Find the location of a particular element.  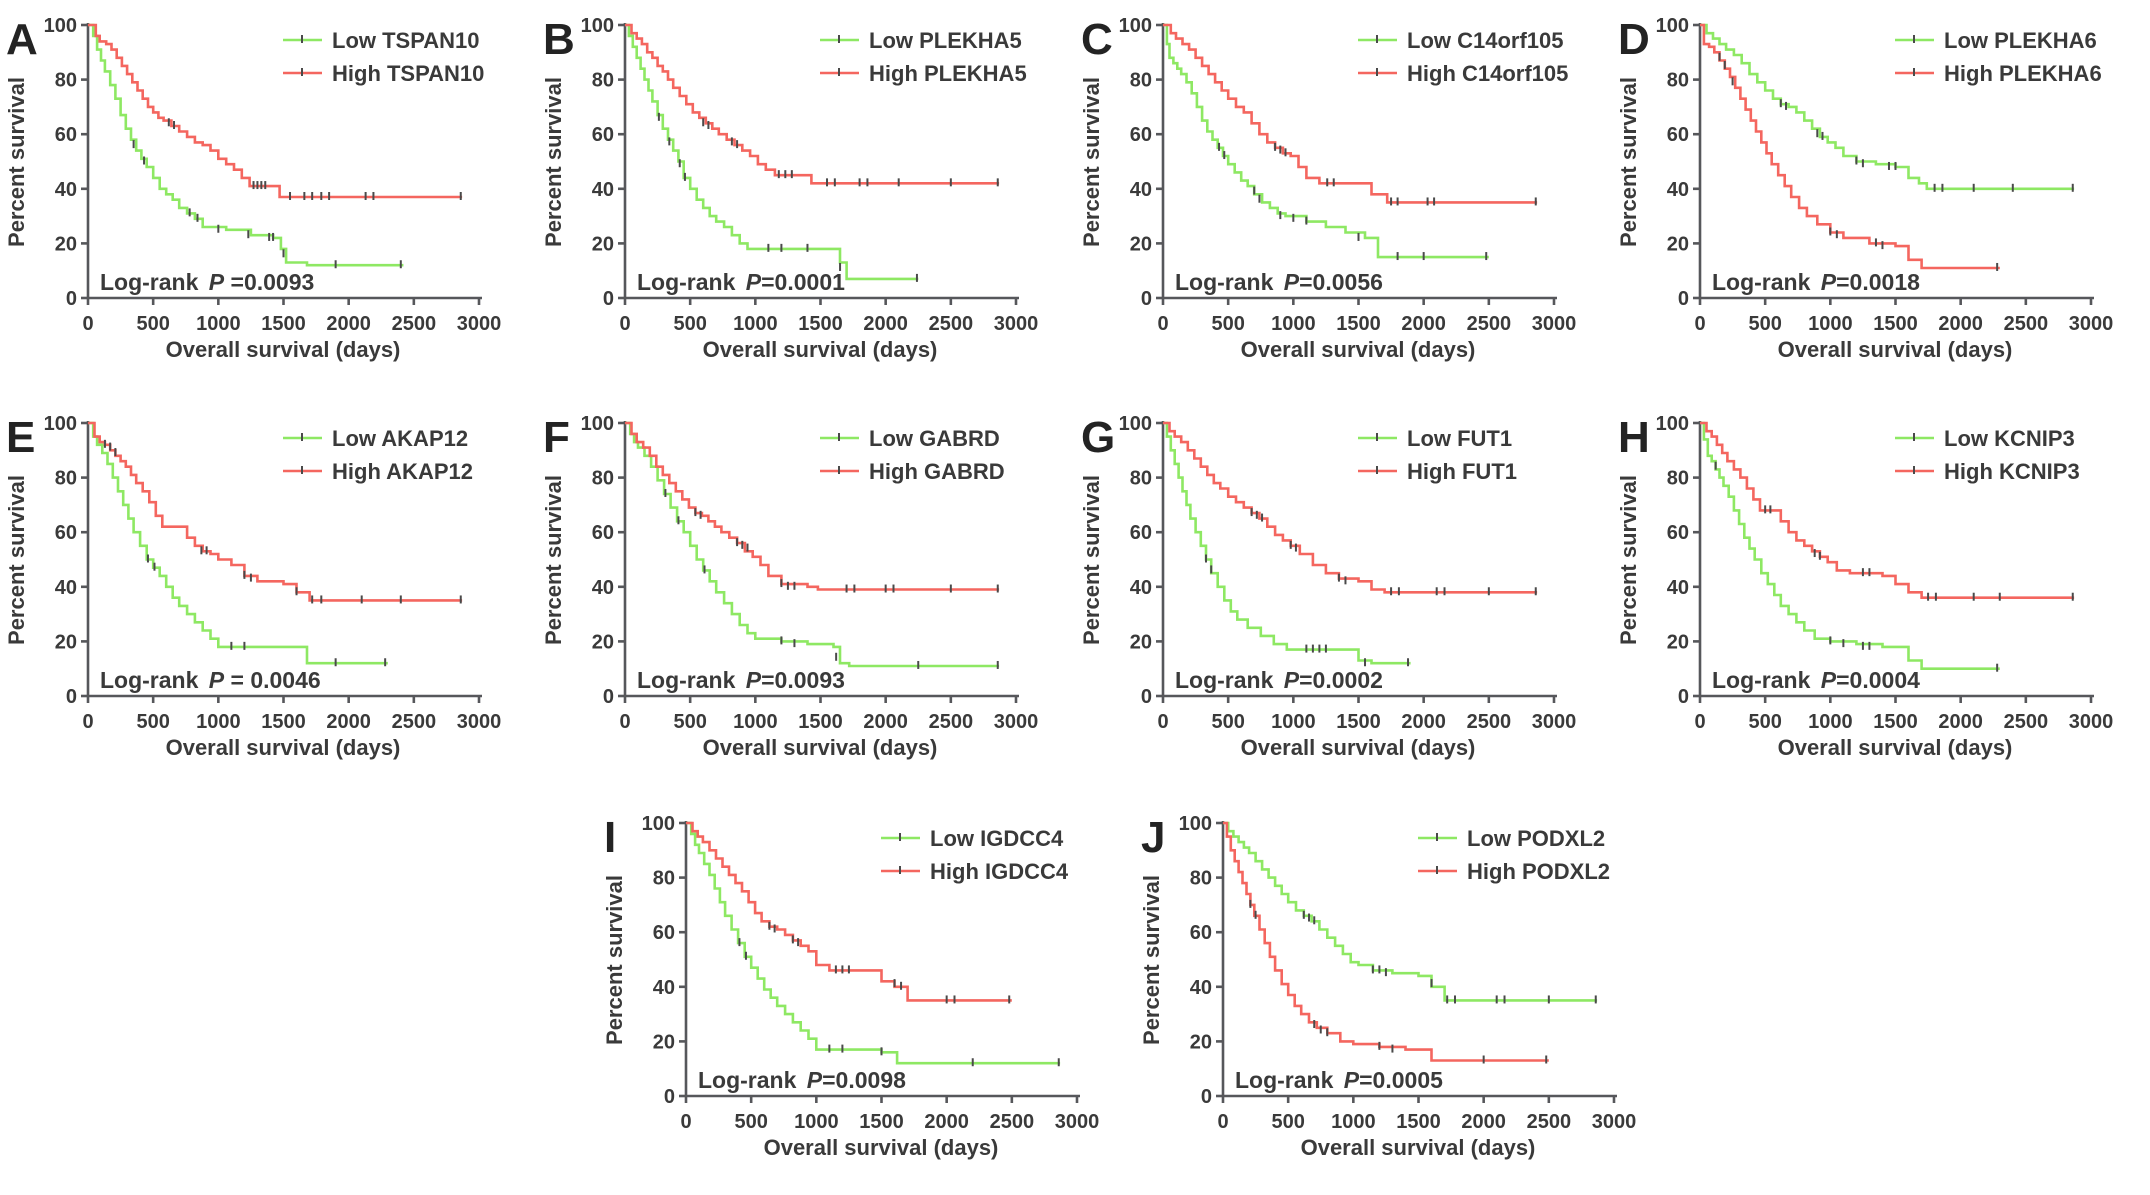

legend-label-low: Low C14orf105 is located at coordinates (1485, 40).